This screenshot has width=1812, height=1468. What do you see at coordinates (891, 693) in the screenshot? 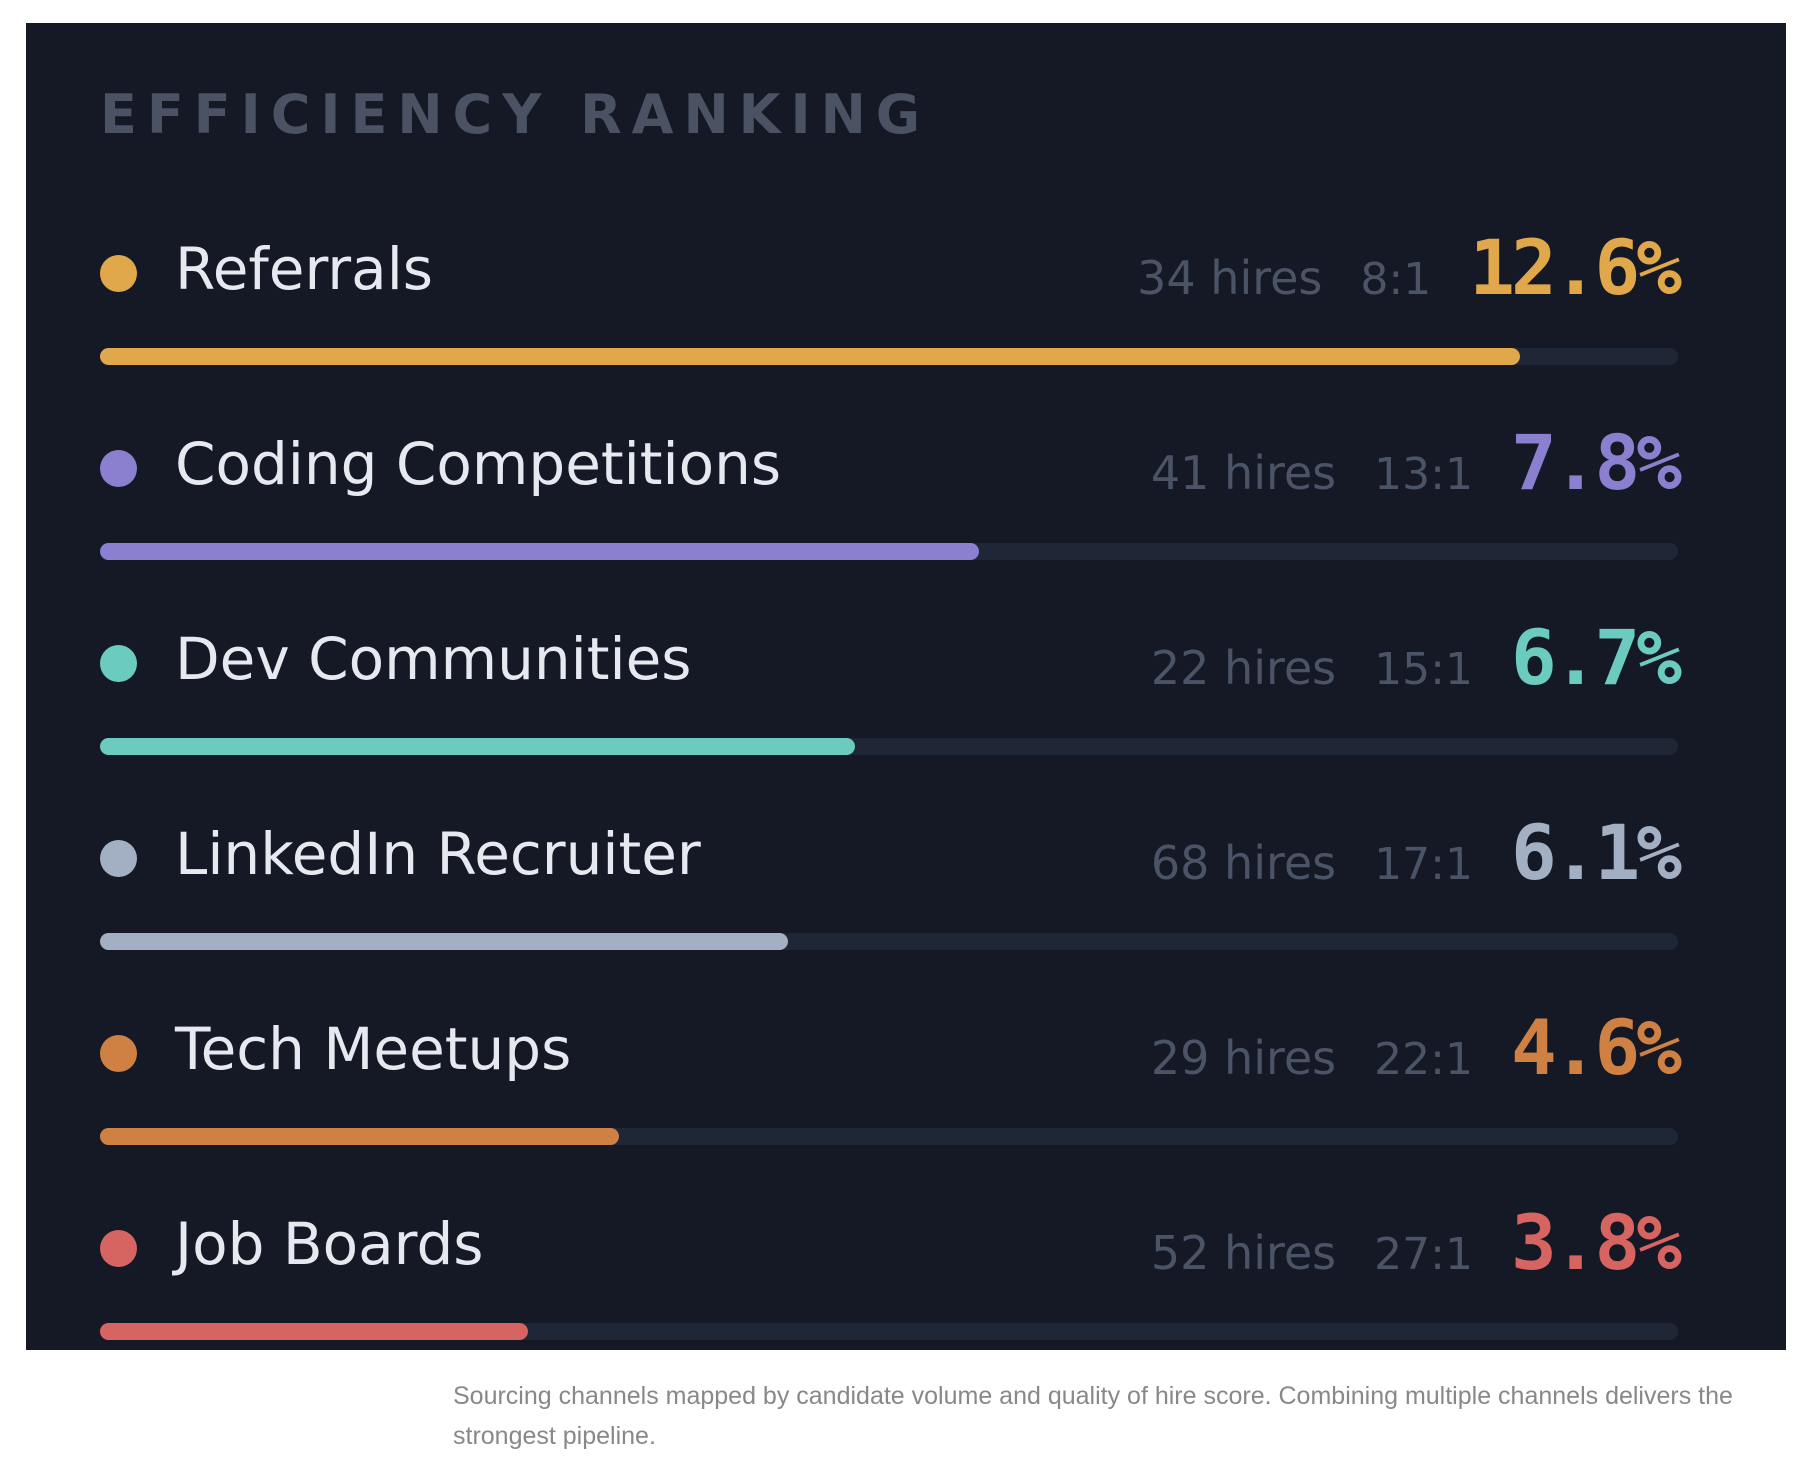
I see `ranking-row: Dev Communities 22 hires 15:1 6.7%` at bounding box center [891, 693].